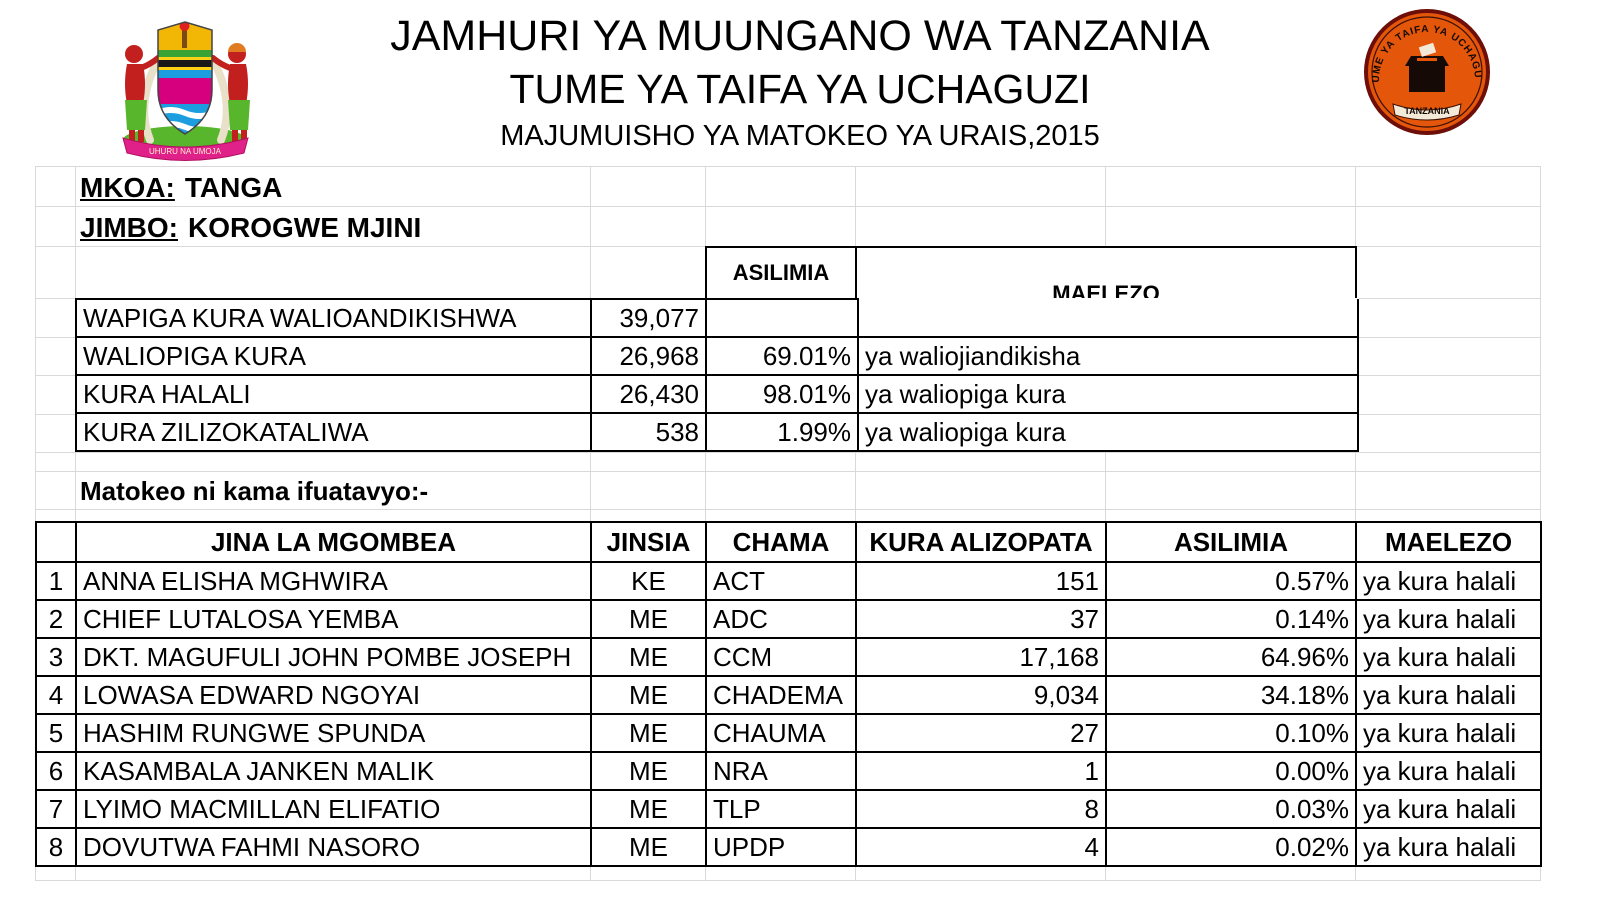 This screenshot has width=1600, height=898. Describe the element at coordinates (782, 356) in the screenshot. I see `summary-pct: 69.01%` at that location.